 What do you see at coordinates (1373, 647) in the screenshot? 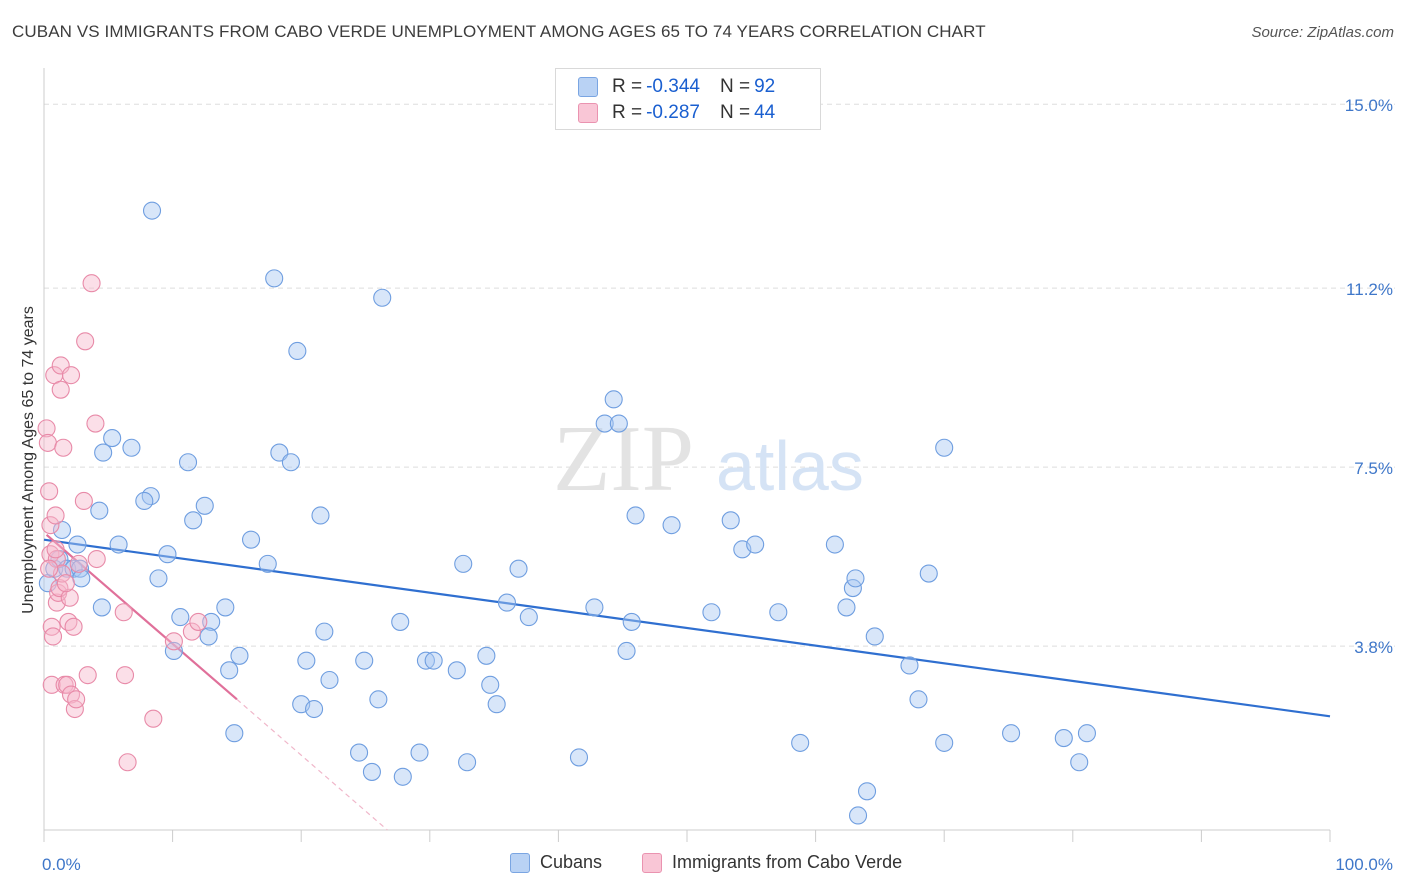
I see `y-tick-label: 3.8%` at bounding box center [1373, 647].